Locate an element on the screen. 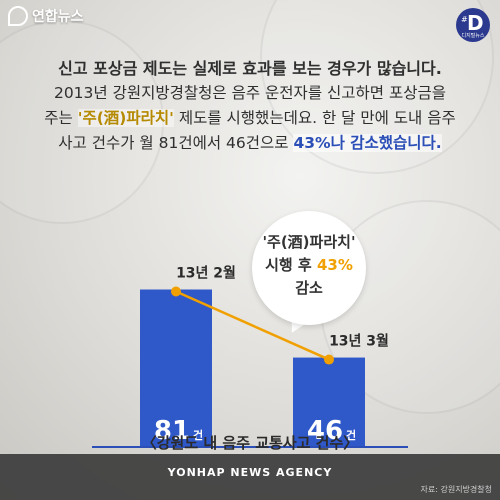 The image size is (500, 500). background-coin is located at coordinates (82, 122).